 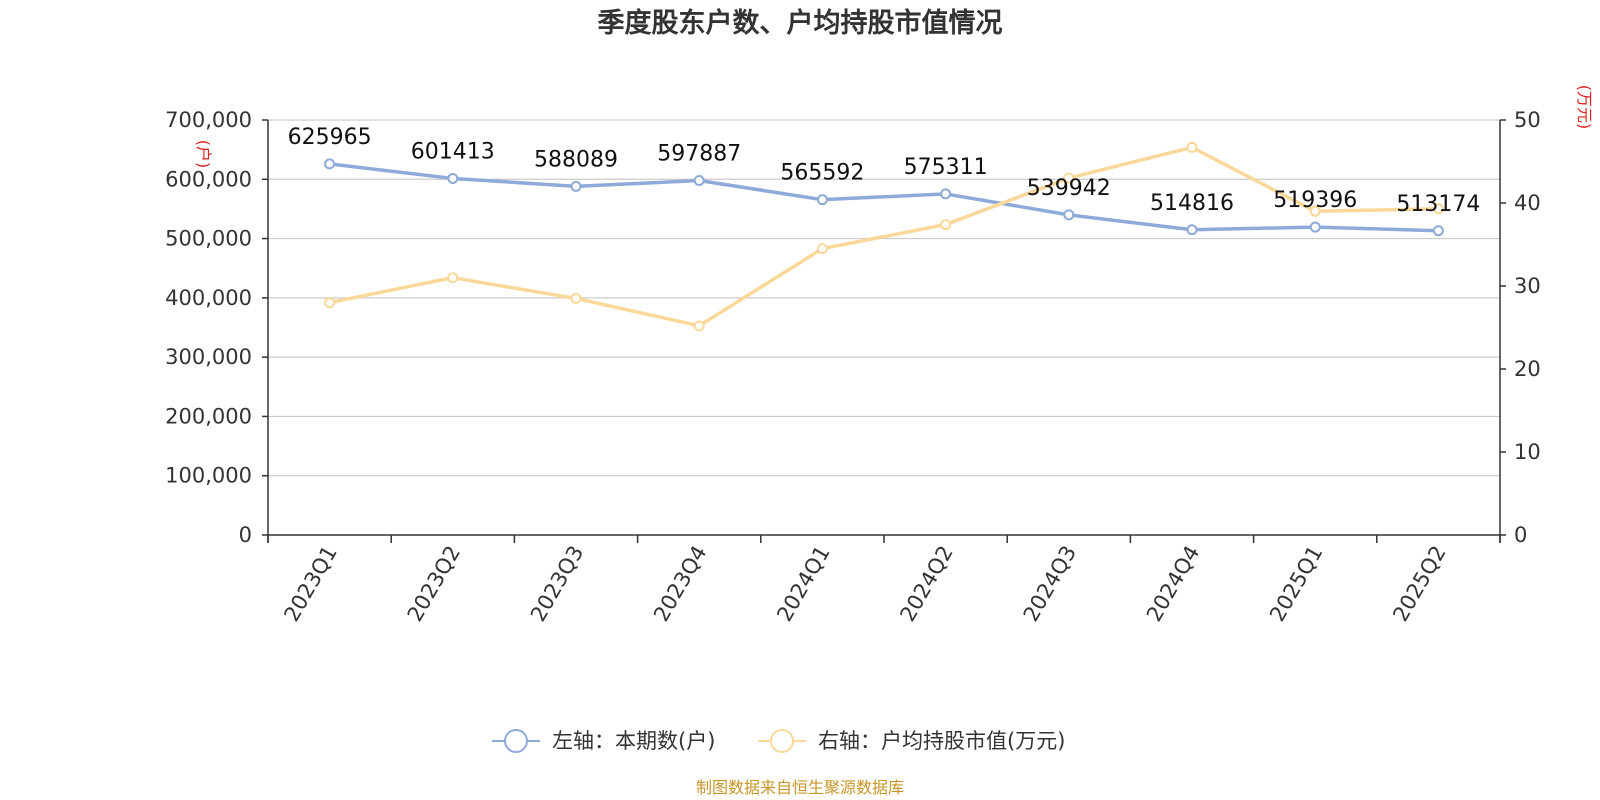 What do you see at coordinates (208, 239) in the screenshot?
I see `left-axis-tick-label: 500,000` at bounding box center [208, 239].